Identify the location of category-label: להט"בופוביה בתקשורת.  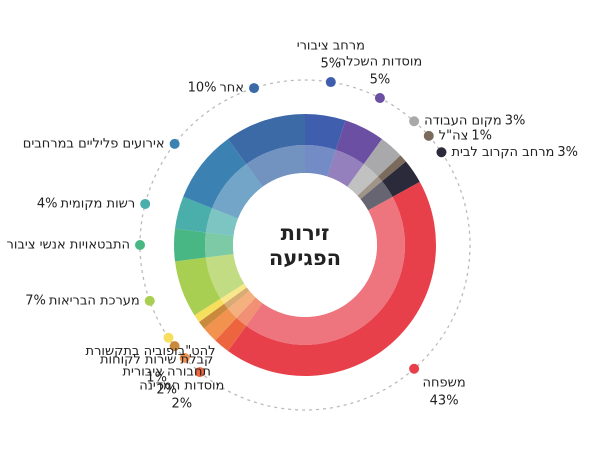
(151, 351).